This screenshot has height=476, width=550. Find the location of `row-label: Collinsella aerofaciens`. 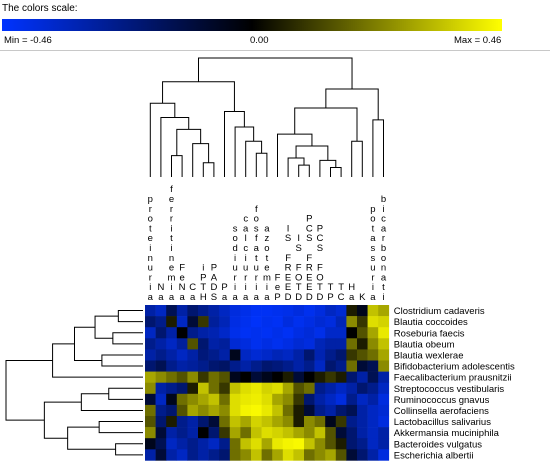

row-label: Collinsella aerofaciens is located at coordinates (441, 411).